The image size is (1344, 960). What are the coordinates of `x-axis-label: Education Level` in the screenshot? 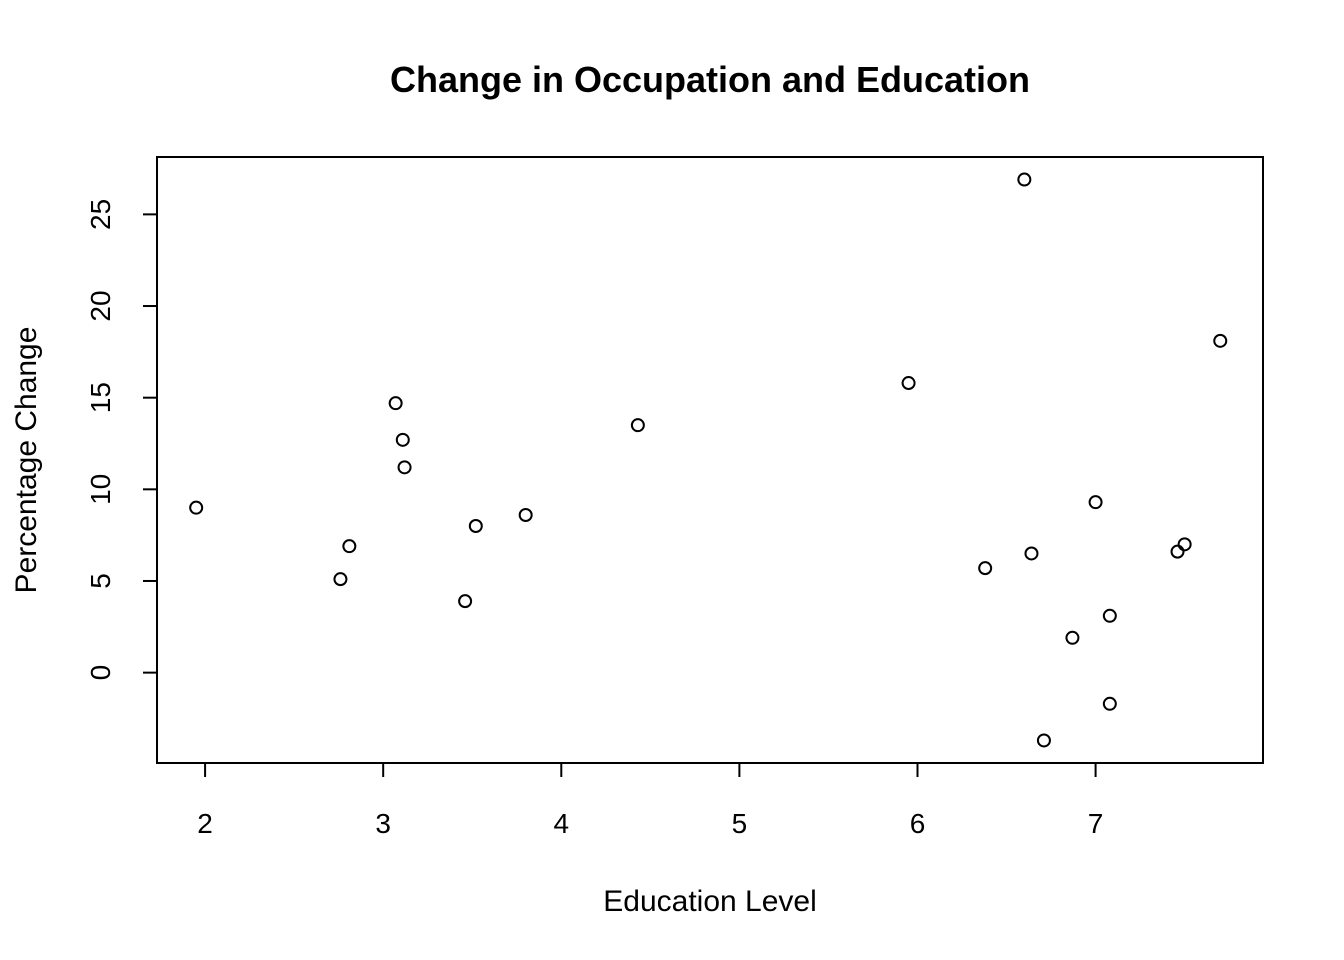 It's located at (710, 901).